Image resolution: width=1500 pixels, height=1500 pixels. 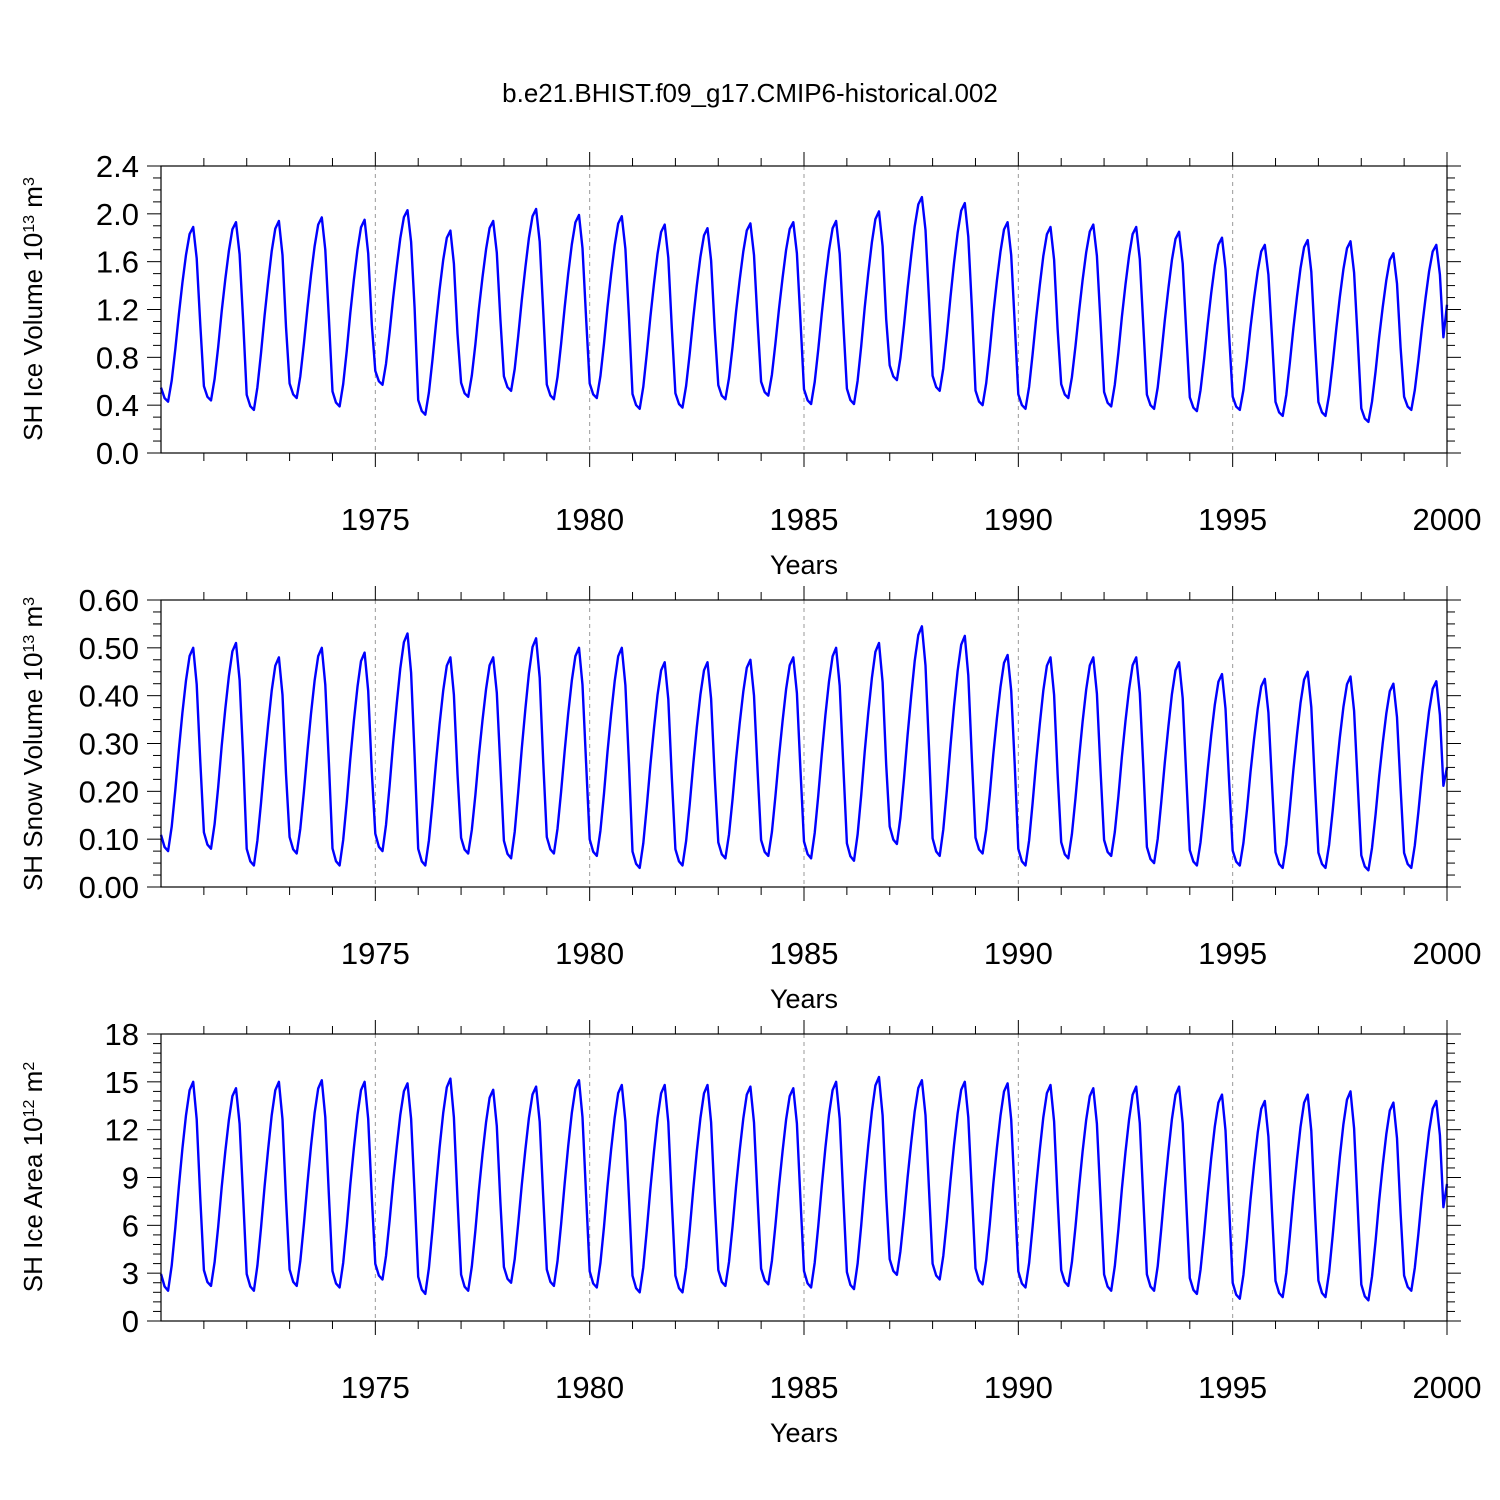 What do you see at coordinates (117, 405) in the screenshot?
I see `y-tick-label: 0.4` at bounding box center [117, 405].